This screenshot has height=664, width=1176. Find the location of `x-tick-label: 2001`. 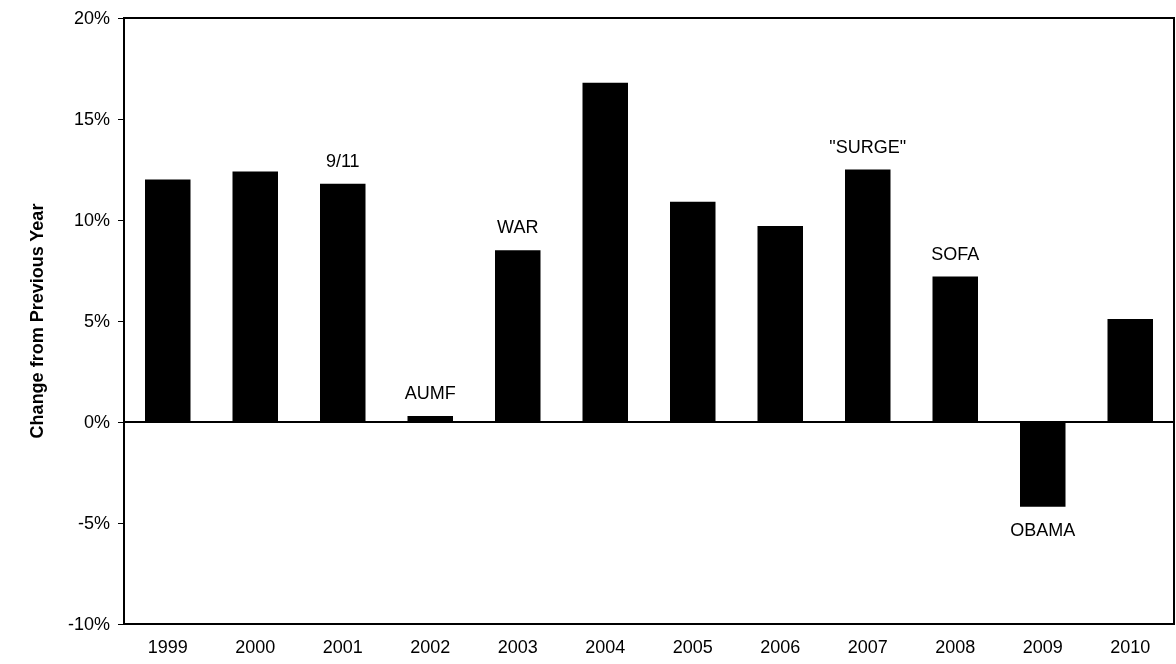

x-tick-label: 2001 is located at coordinates (342, 647).